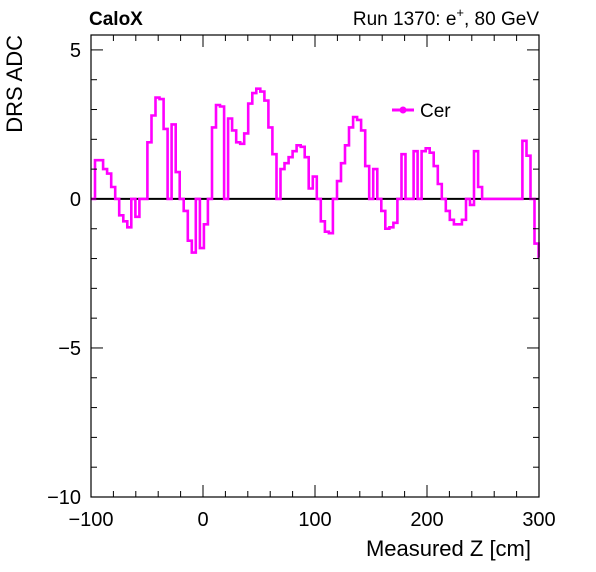  I want to click on x-tick-label: −100, so click(90, 520).